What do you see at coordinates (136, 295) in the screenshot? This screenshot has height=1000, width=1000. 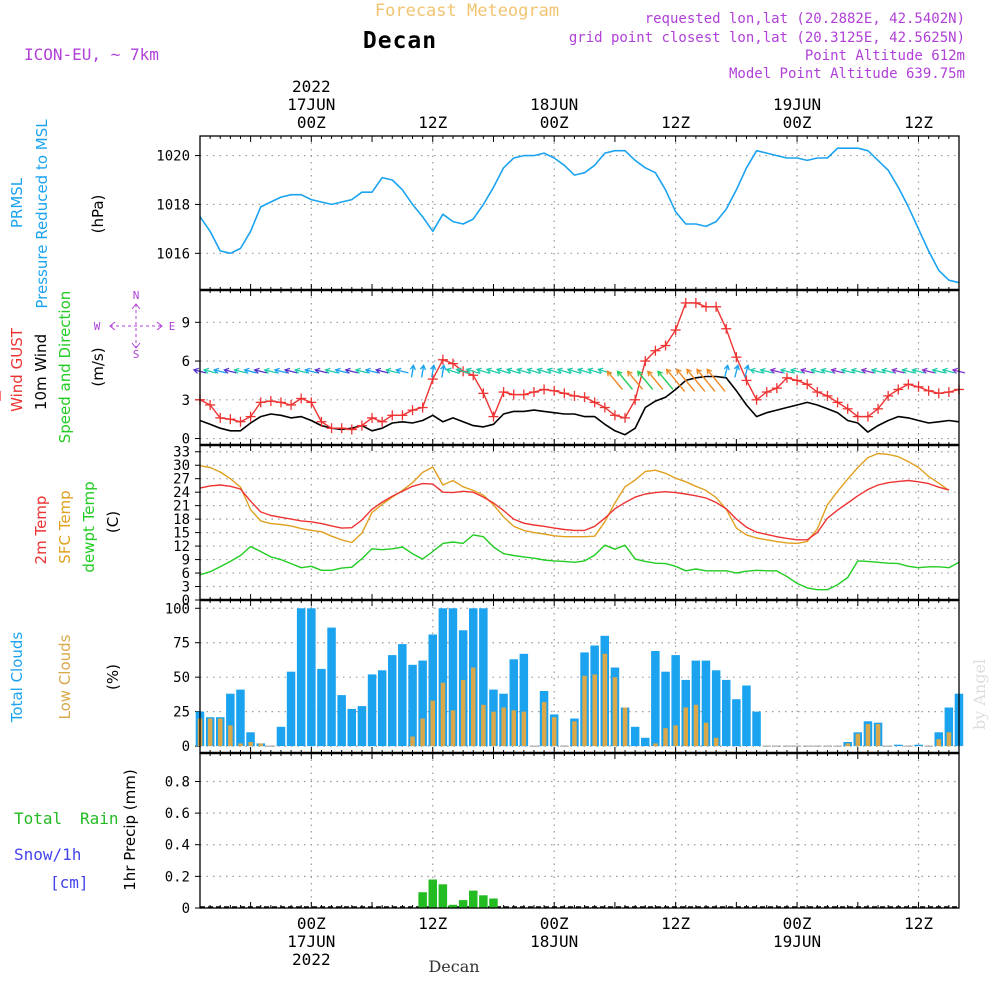 I see `compass-n: N` at bounding box center [136, 295].